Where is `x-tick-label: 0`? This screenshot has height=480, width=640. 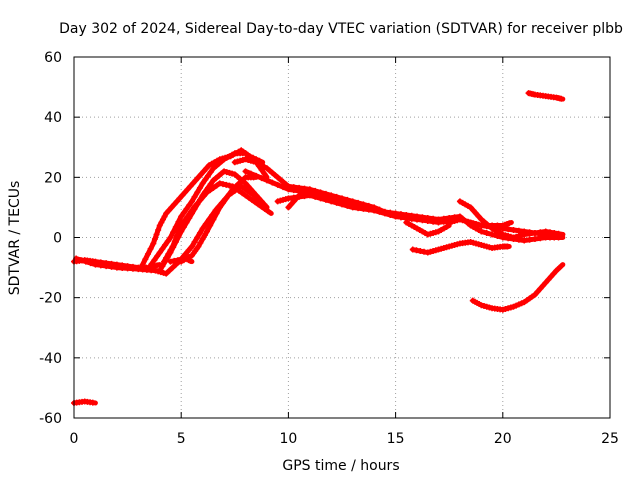 x-tick-label: 0 is located at coordinates (74, 439).